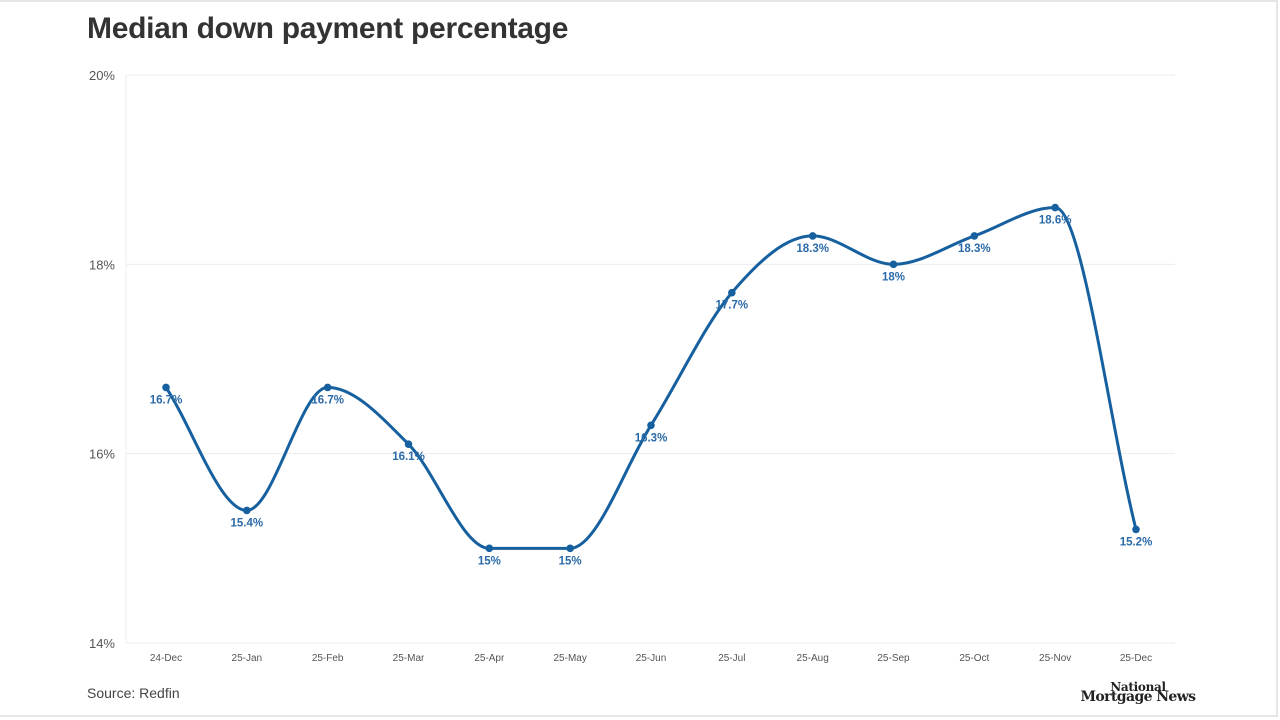  I want to click on chart-title: Median down payment percentage, so click(328, 28).